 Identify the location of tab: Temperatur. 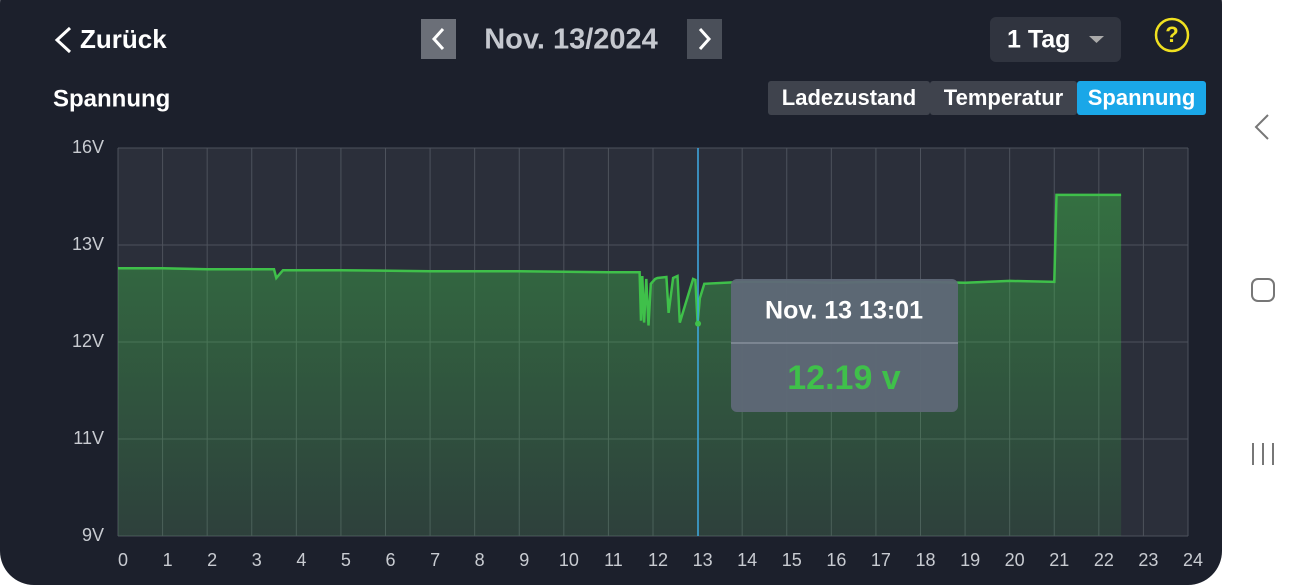
(1003, 98).